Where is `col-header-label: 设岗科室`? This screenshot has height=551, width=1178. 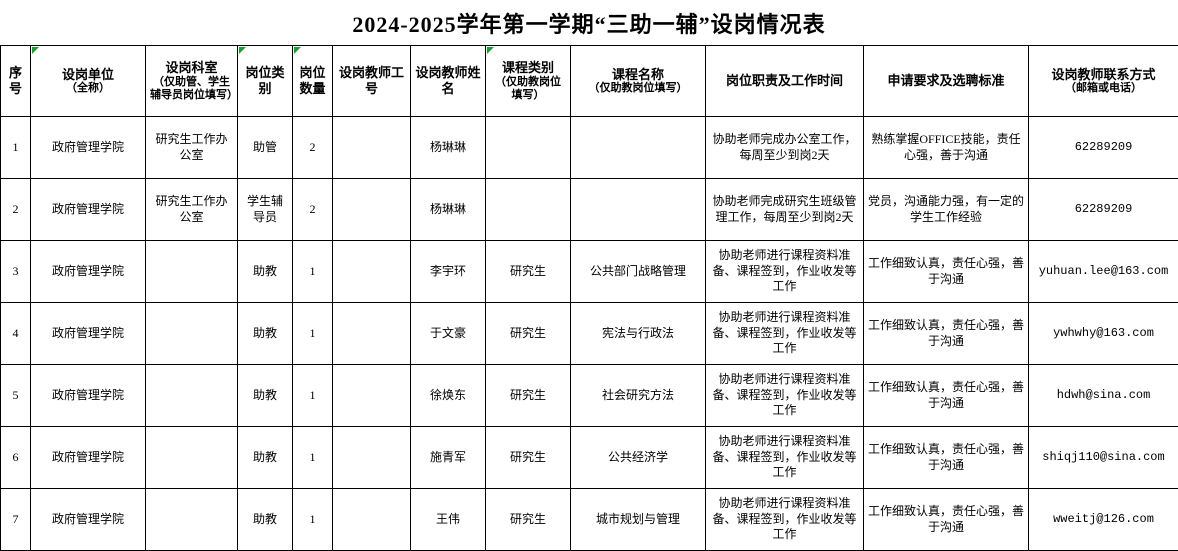 col-header-label: 设岗科室 is located at coordinates (191, 68).